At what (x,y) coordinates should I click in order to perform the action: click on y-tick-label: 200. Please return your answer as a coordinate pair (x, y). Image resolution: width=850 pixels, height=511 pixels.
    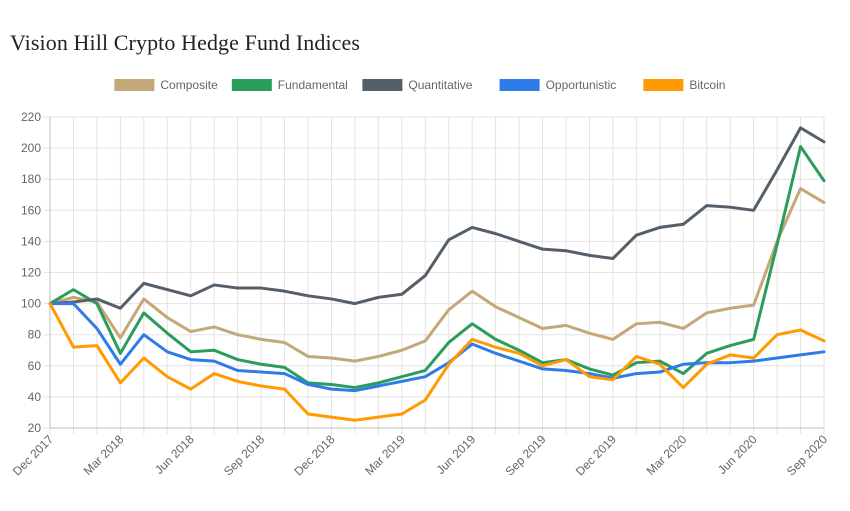
    Looking at the image, I should click on (31, 148).